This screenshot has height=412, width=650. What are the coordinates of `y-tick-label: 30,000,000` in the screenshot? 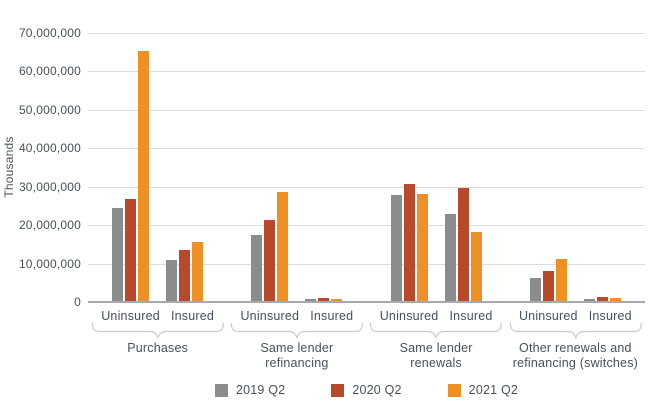 It's located at (49, 186).